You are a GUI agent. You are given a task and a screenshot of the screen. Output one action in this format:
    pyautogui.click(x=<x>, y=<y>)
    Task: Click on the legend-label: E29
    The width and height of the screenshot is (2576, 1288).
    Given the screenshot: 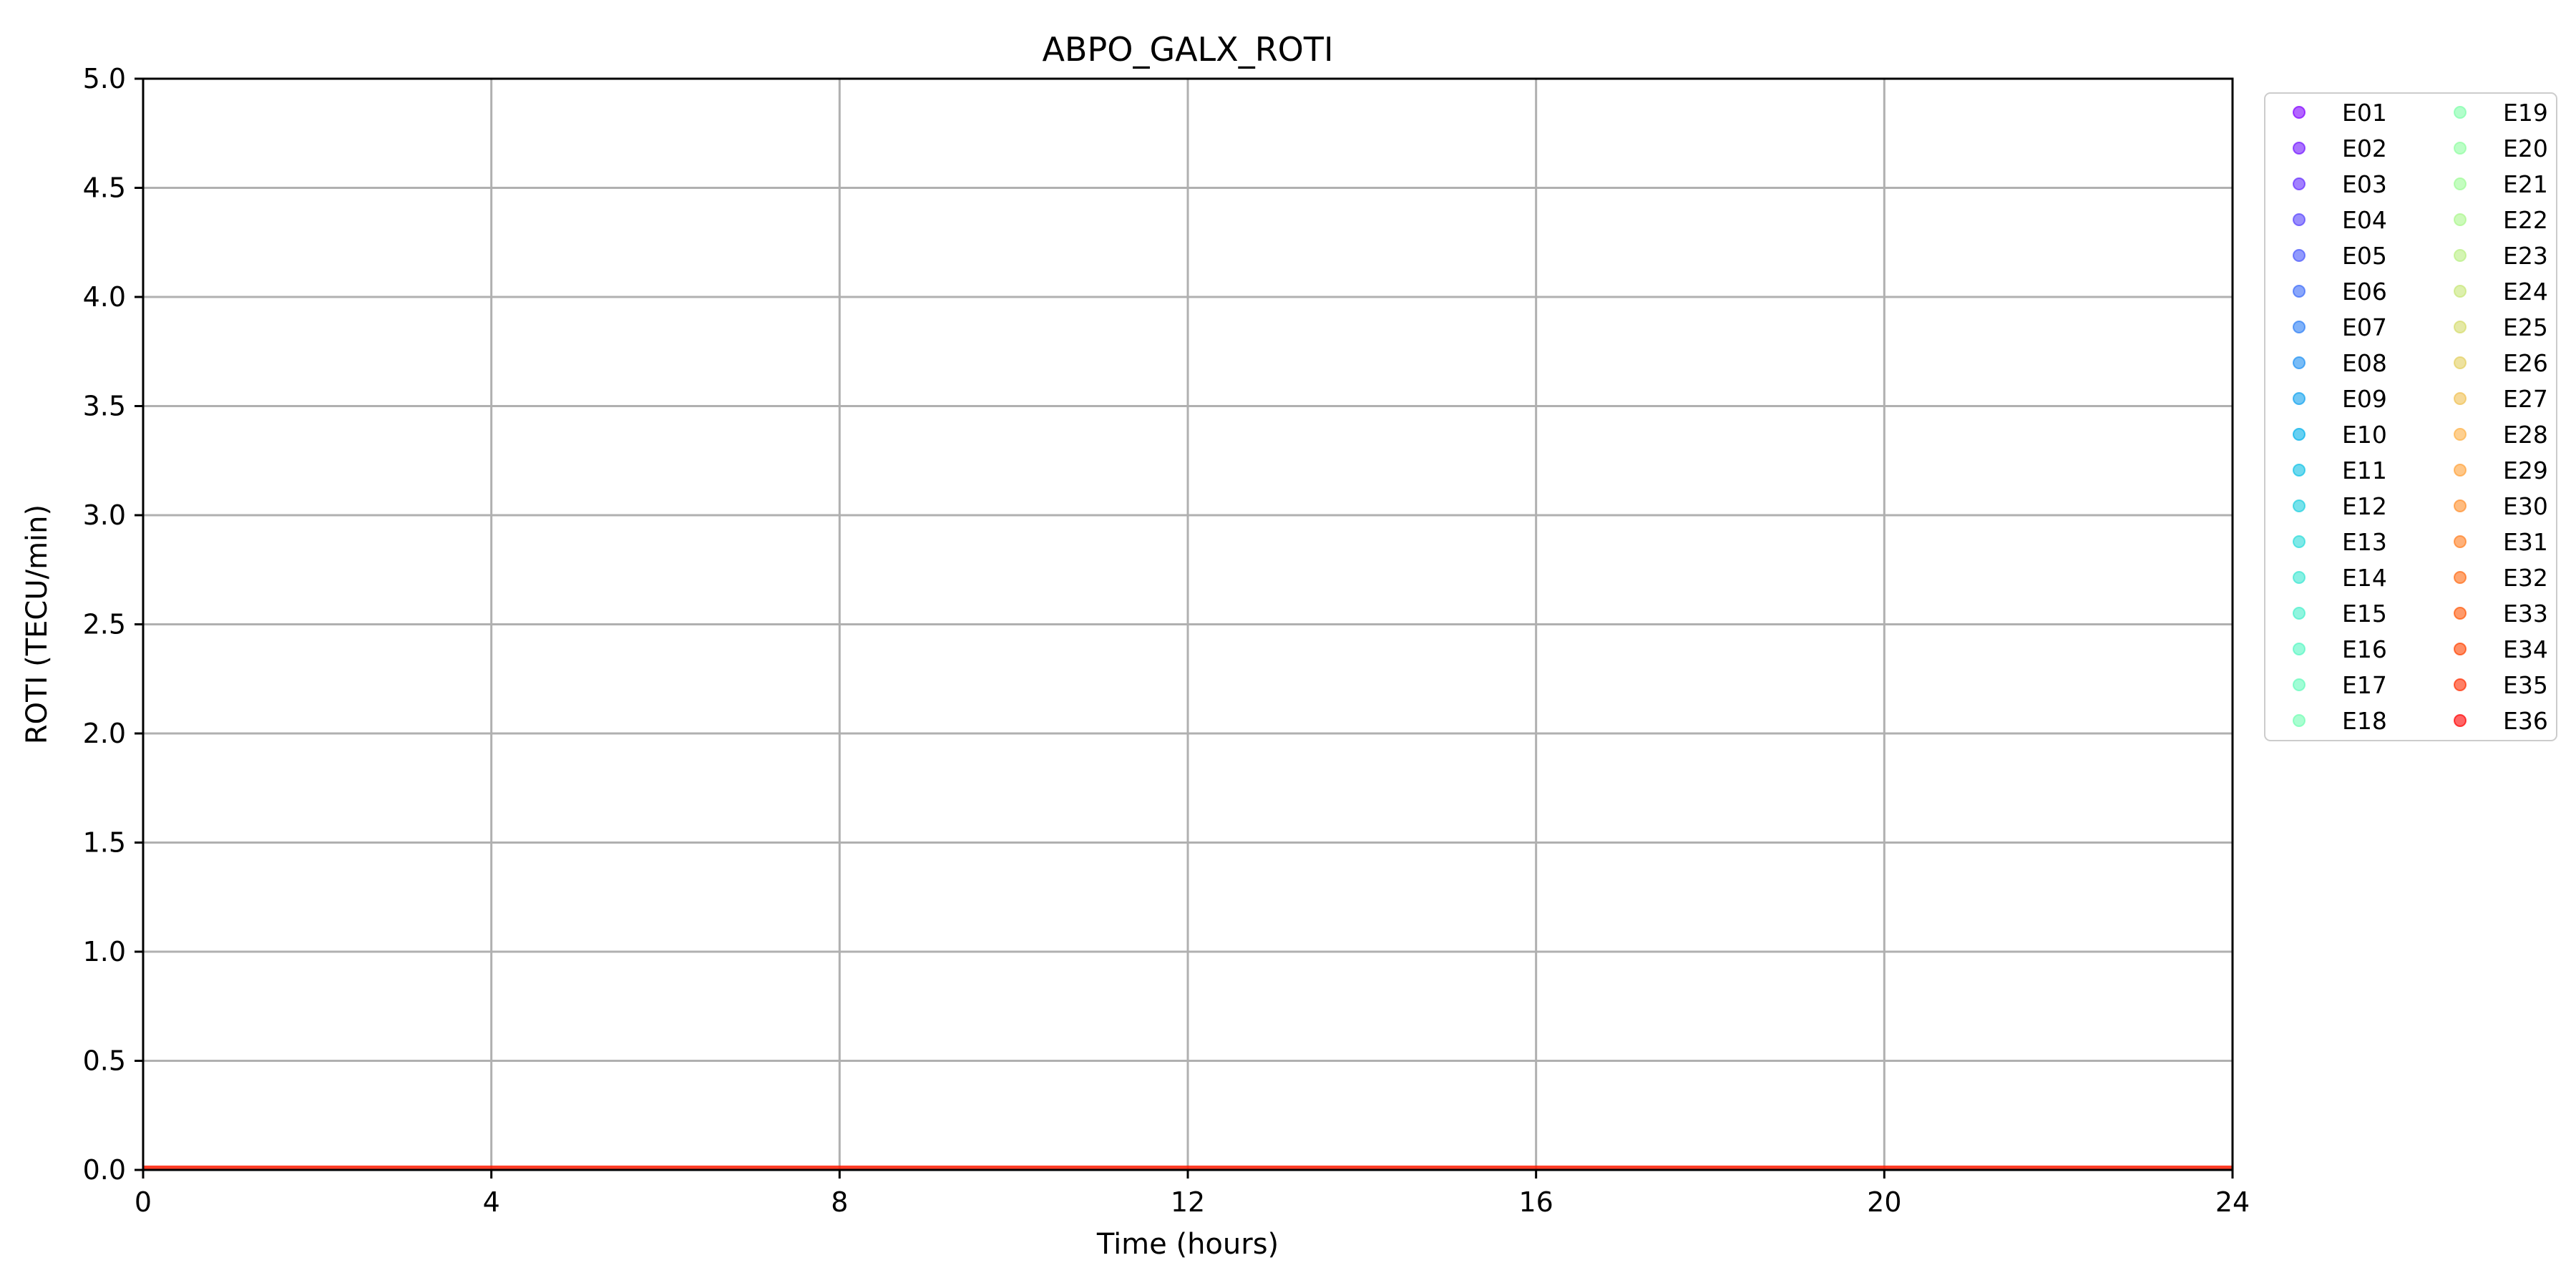 What is the action you would take?
    pyautogui.click(x=2525, y=470)
    